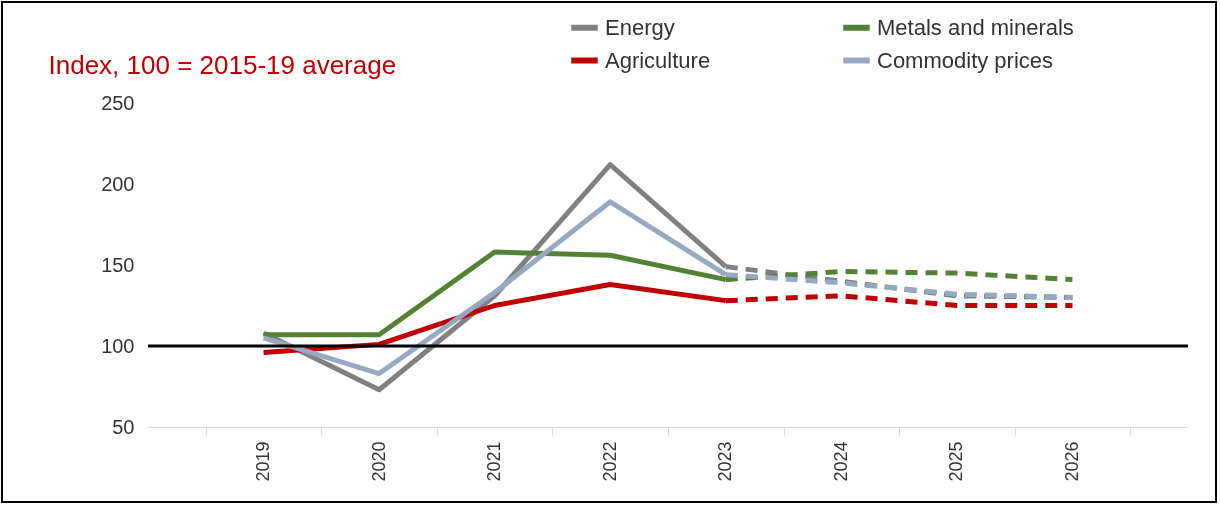 The image size is (1220, 506). I want to click on x-tick-label: 2020, so click(378, 461).